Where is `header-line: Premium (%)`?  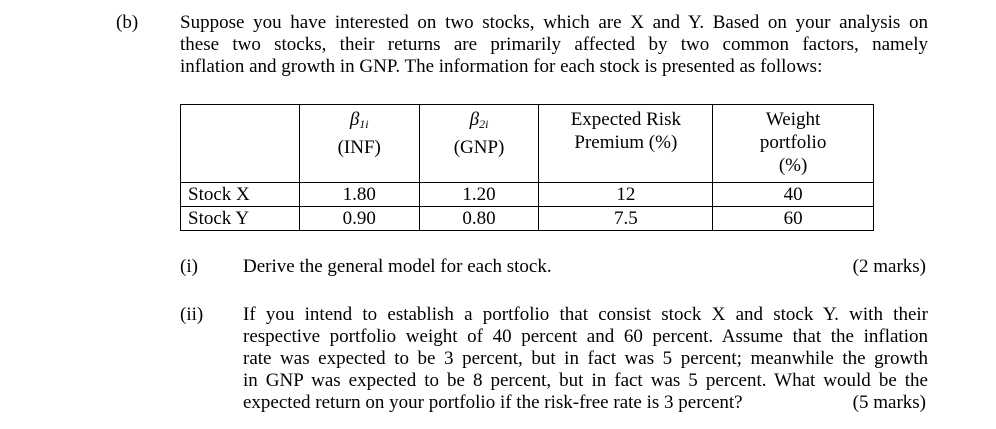 header-line: Premium (%) is located at coordinates (626, 142).